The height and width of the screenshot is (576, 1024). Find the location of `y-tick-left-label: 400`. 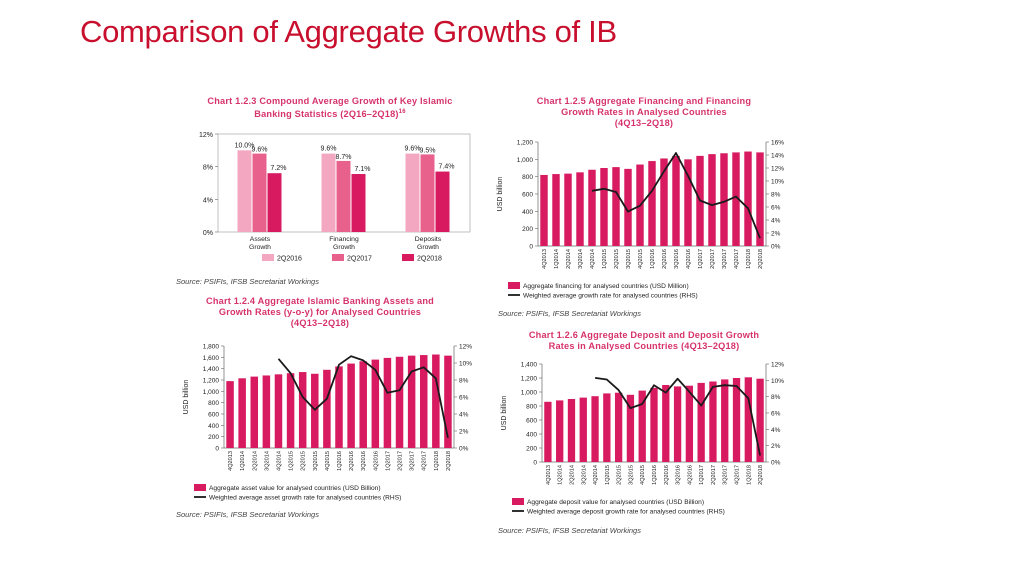

y-tick-left-label: 400 is located at coordinates (527, 212).